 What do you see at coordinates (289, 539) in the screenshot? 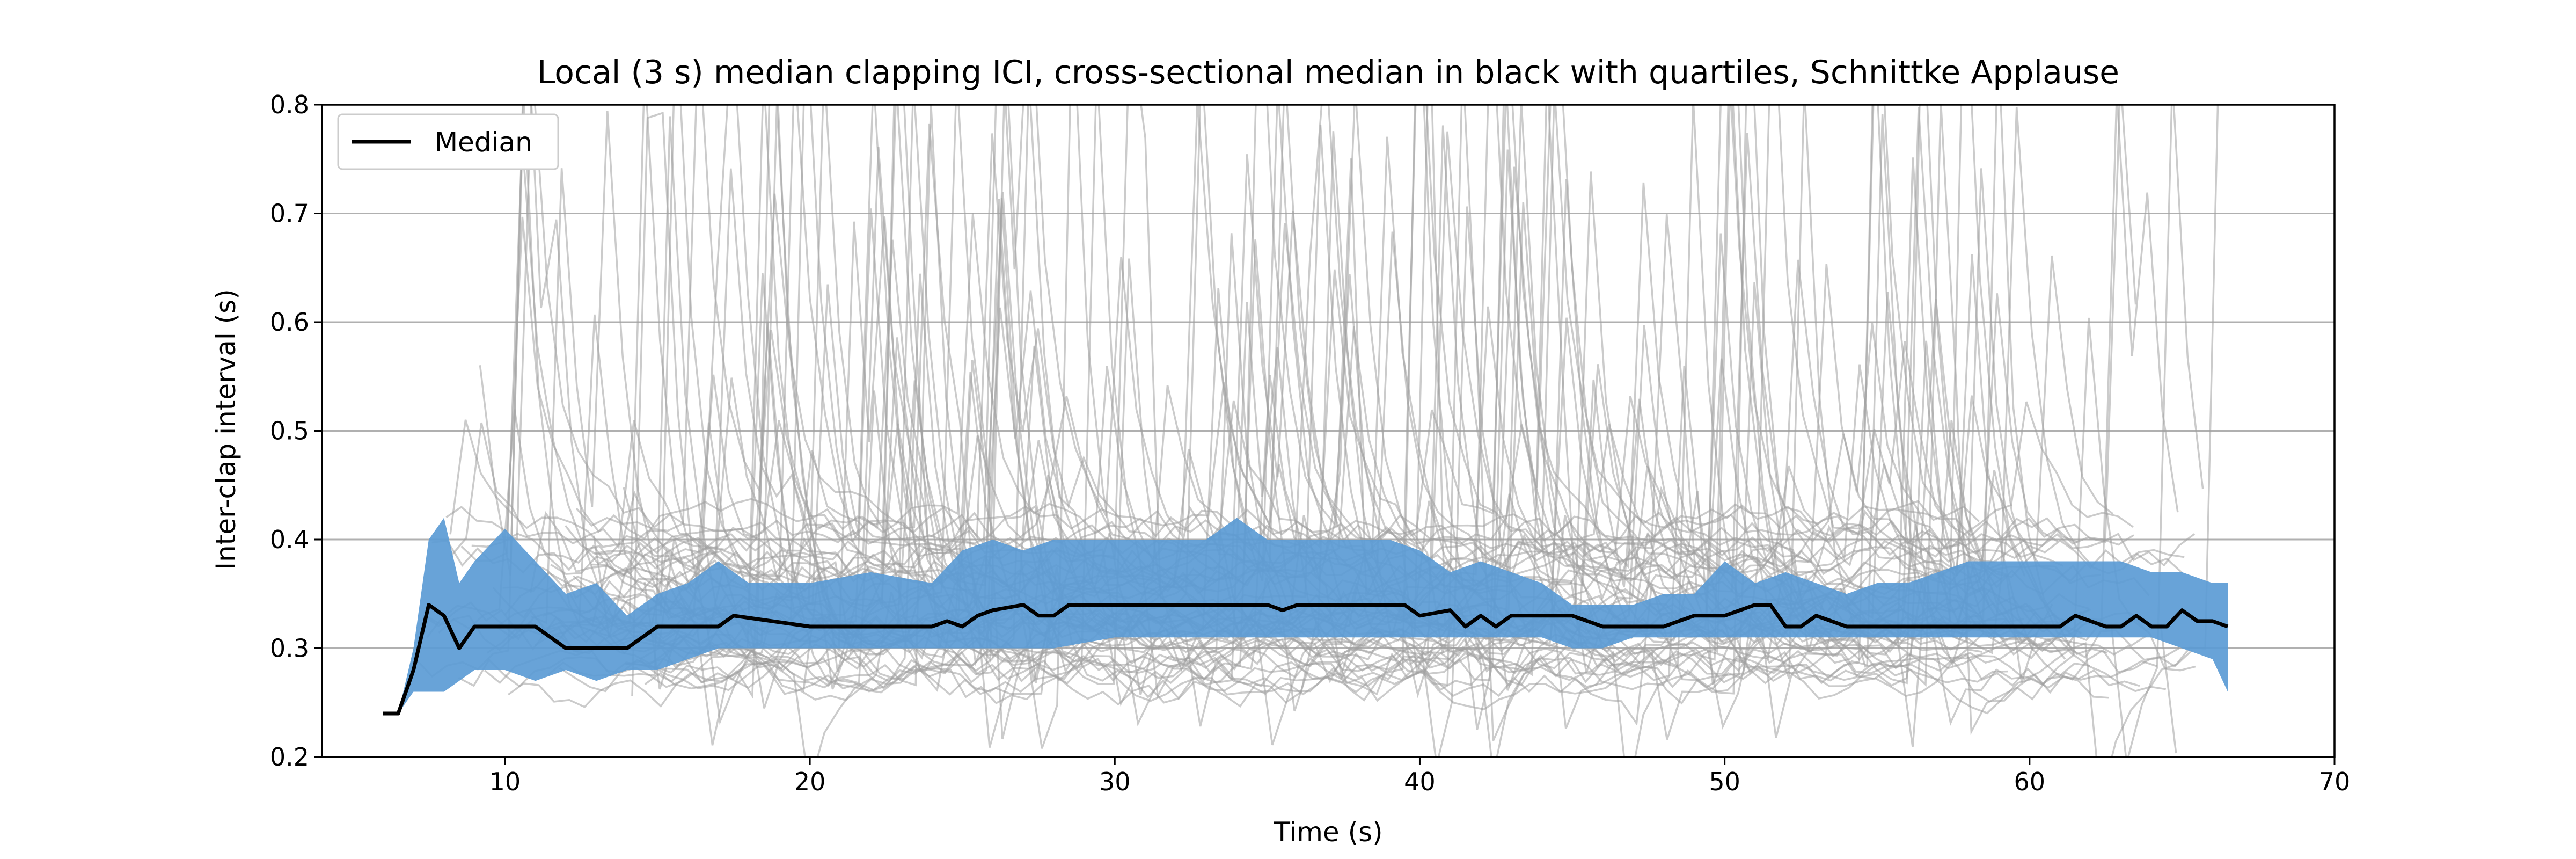
I see `y-tick-label: 0.4` at bounding box center [289, 539].